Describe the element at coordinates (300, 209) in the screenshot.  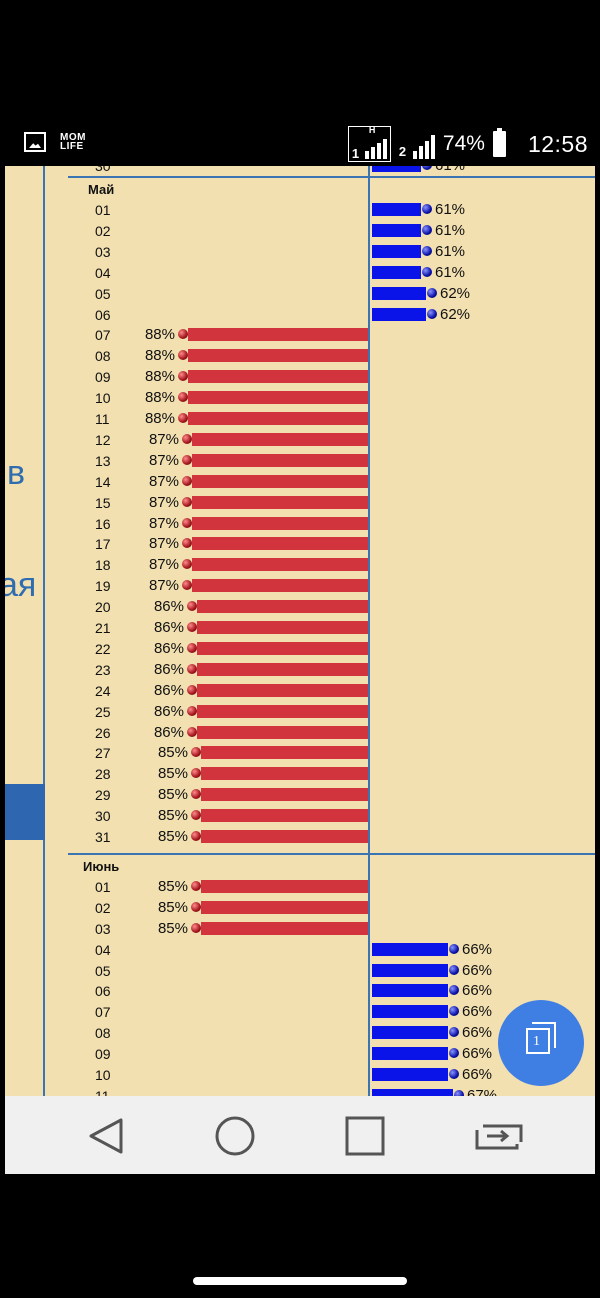
I see `day-row: 01 61%` at that location.